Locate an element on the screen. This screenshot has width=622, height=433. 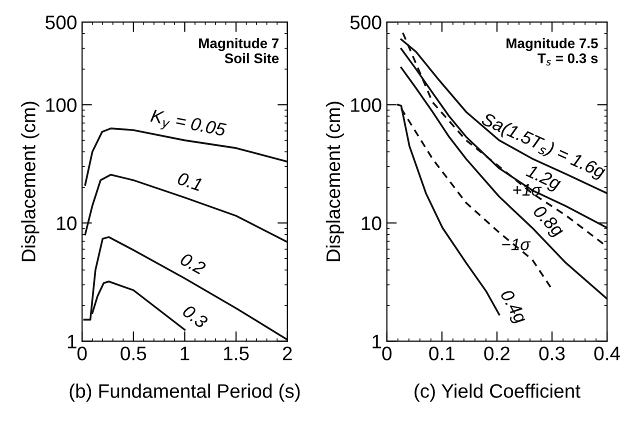
annotation: Magnitude 7.5 T$_{s}$ = 0.3 s is located at coordinates (552, 52).